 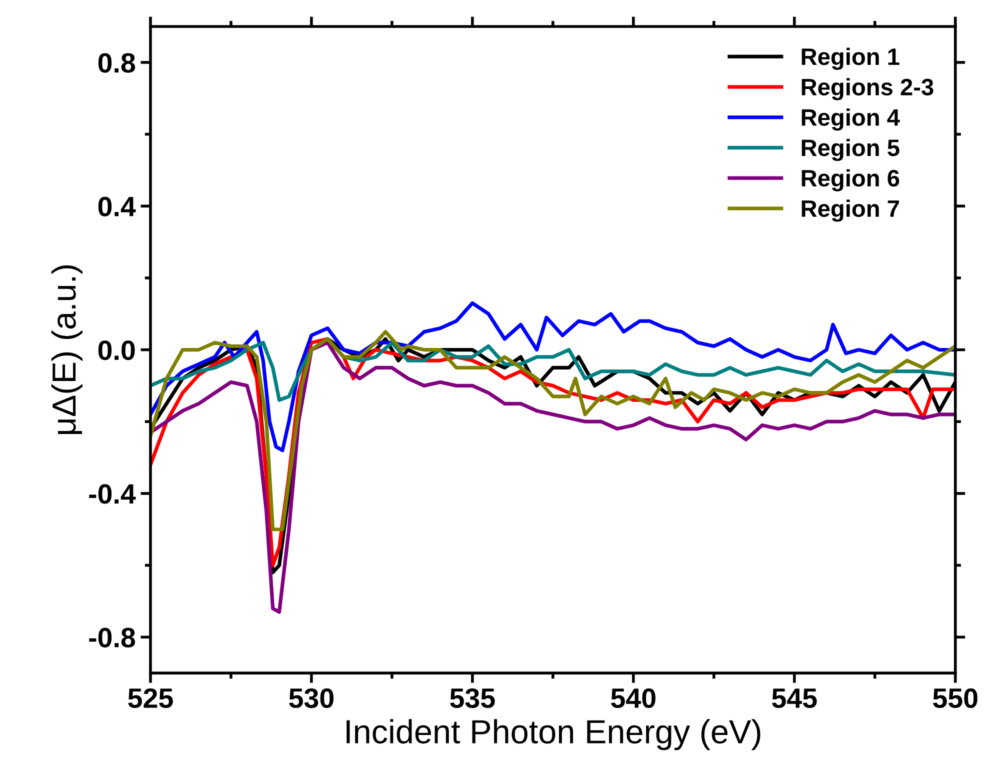 I want to click on y-tick-label: 0.4, so click(x=117, y=206).